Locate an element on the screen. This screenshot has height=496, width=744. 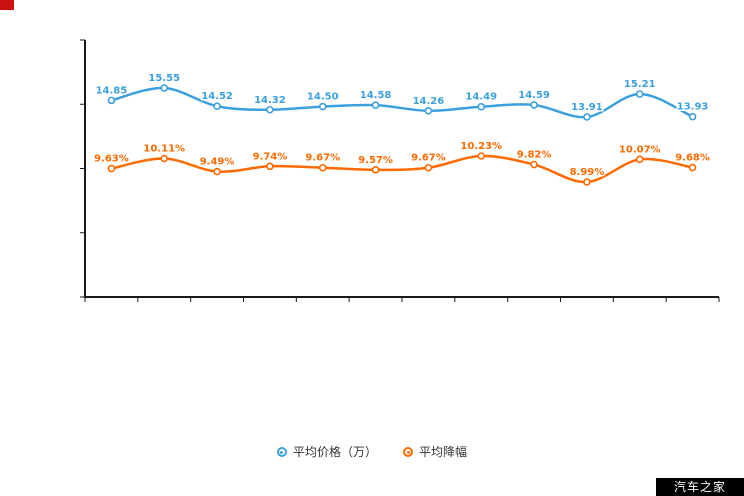
legend-item-avg-discount: 平均降幅 is located at coordinates (435, 452).